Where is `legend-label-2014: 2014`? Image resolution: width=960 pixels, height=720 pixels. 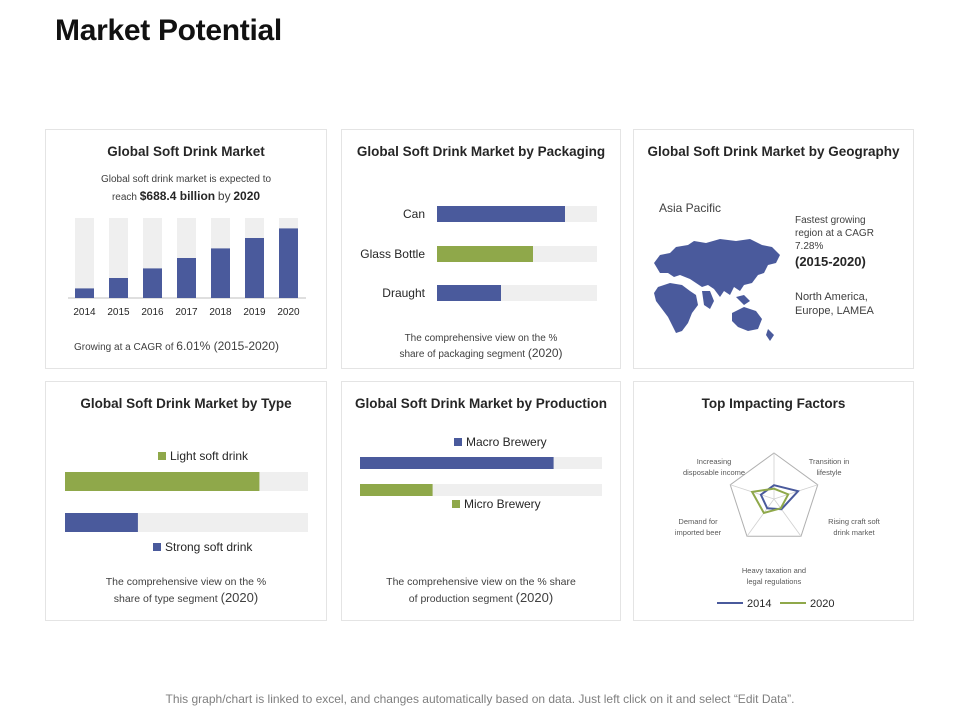 legend-label-2014: 2014 is located at coordinates (759, 604).